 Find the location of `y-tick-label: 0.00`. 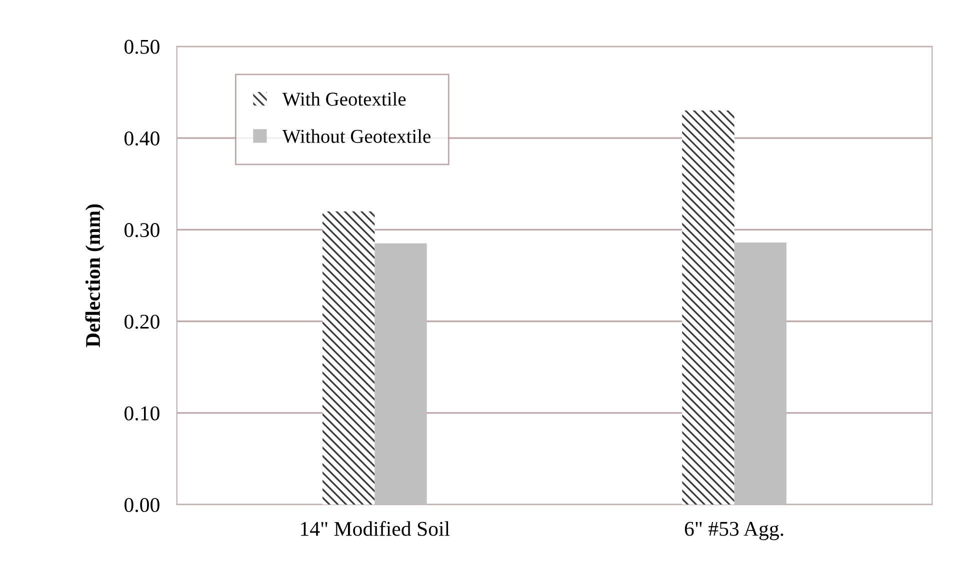

y-tick-label: 0.00 is located at coordinates (142, 505).